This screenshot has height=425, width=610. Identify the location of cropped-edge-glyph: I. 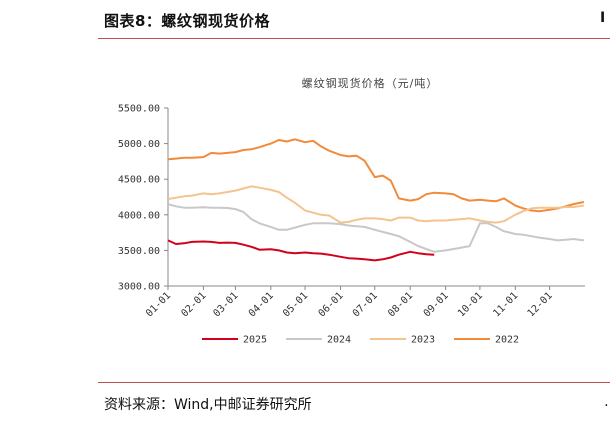
(603, 18).